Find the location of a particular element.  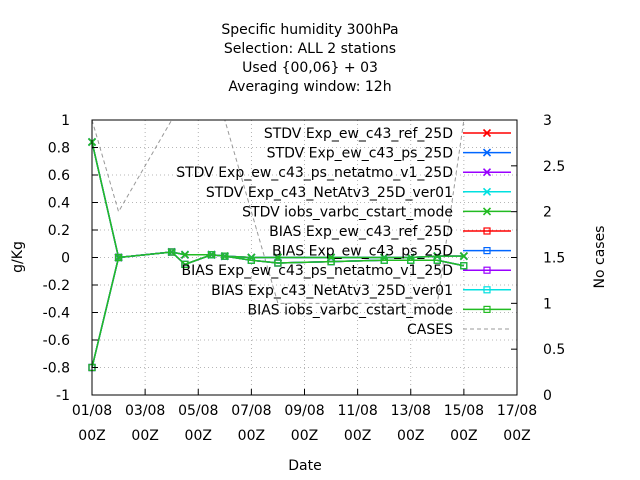

legend-label: STDV Exp_c43_NetAtv3_25D_ver01 is located at coordinates (329, 193).